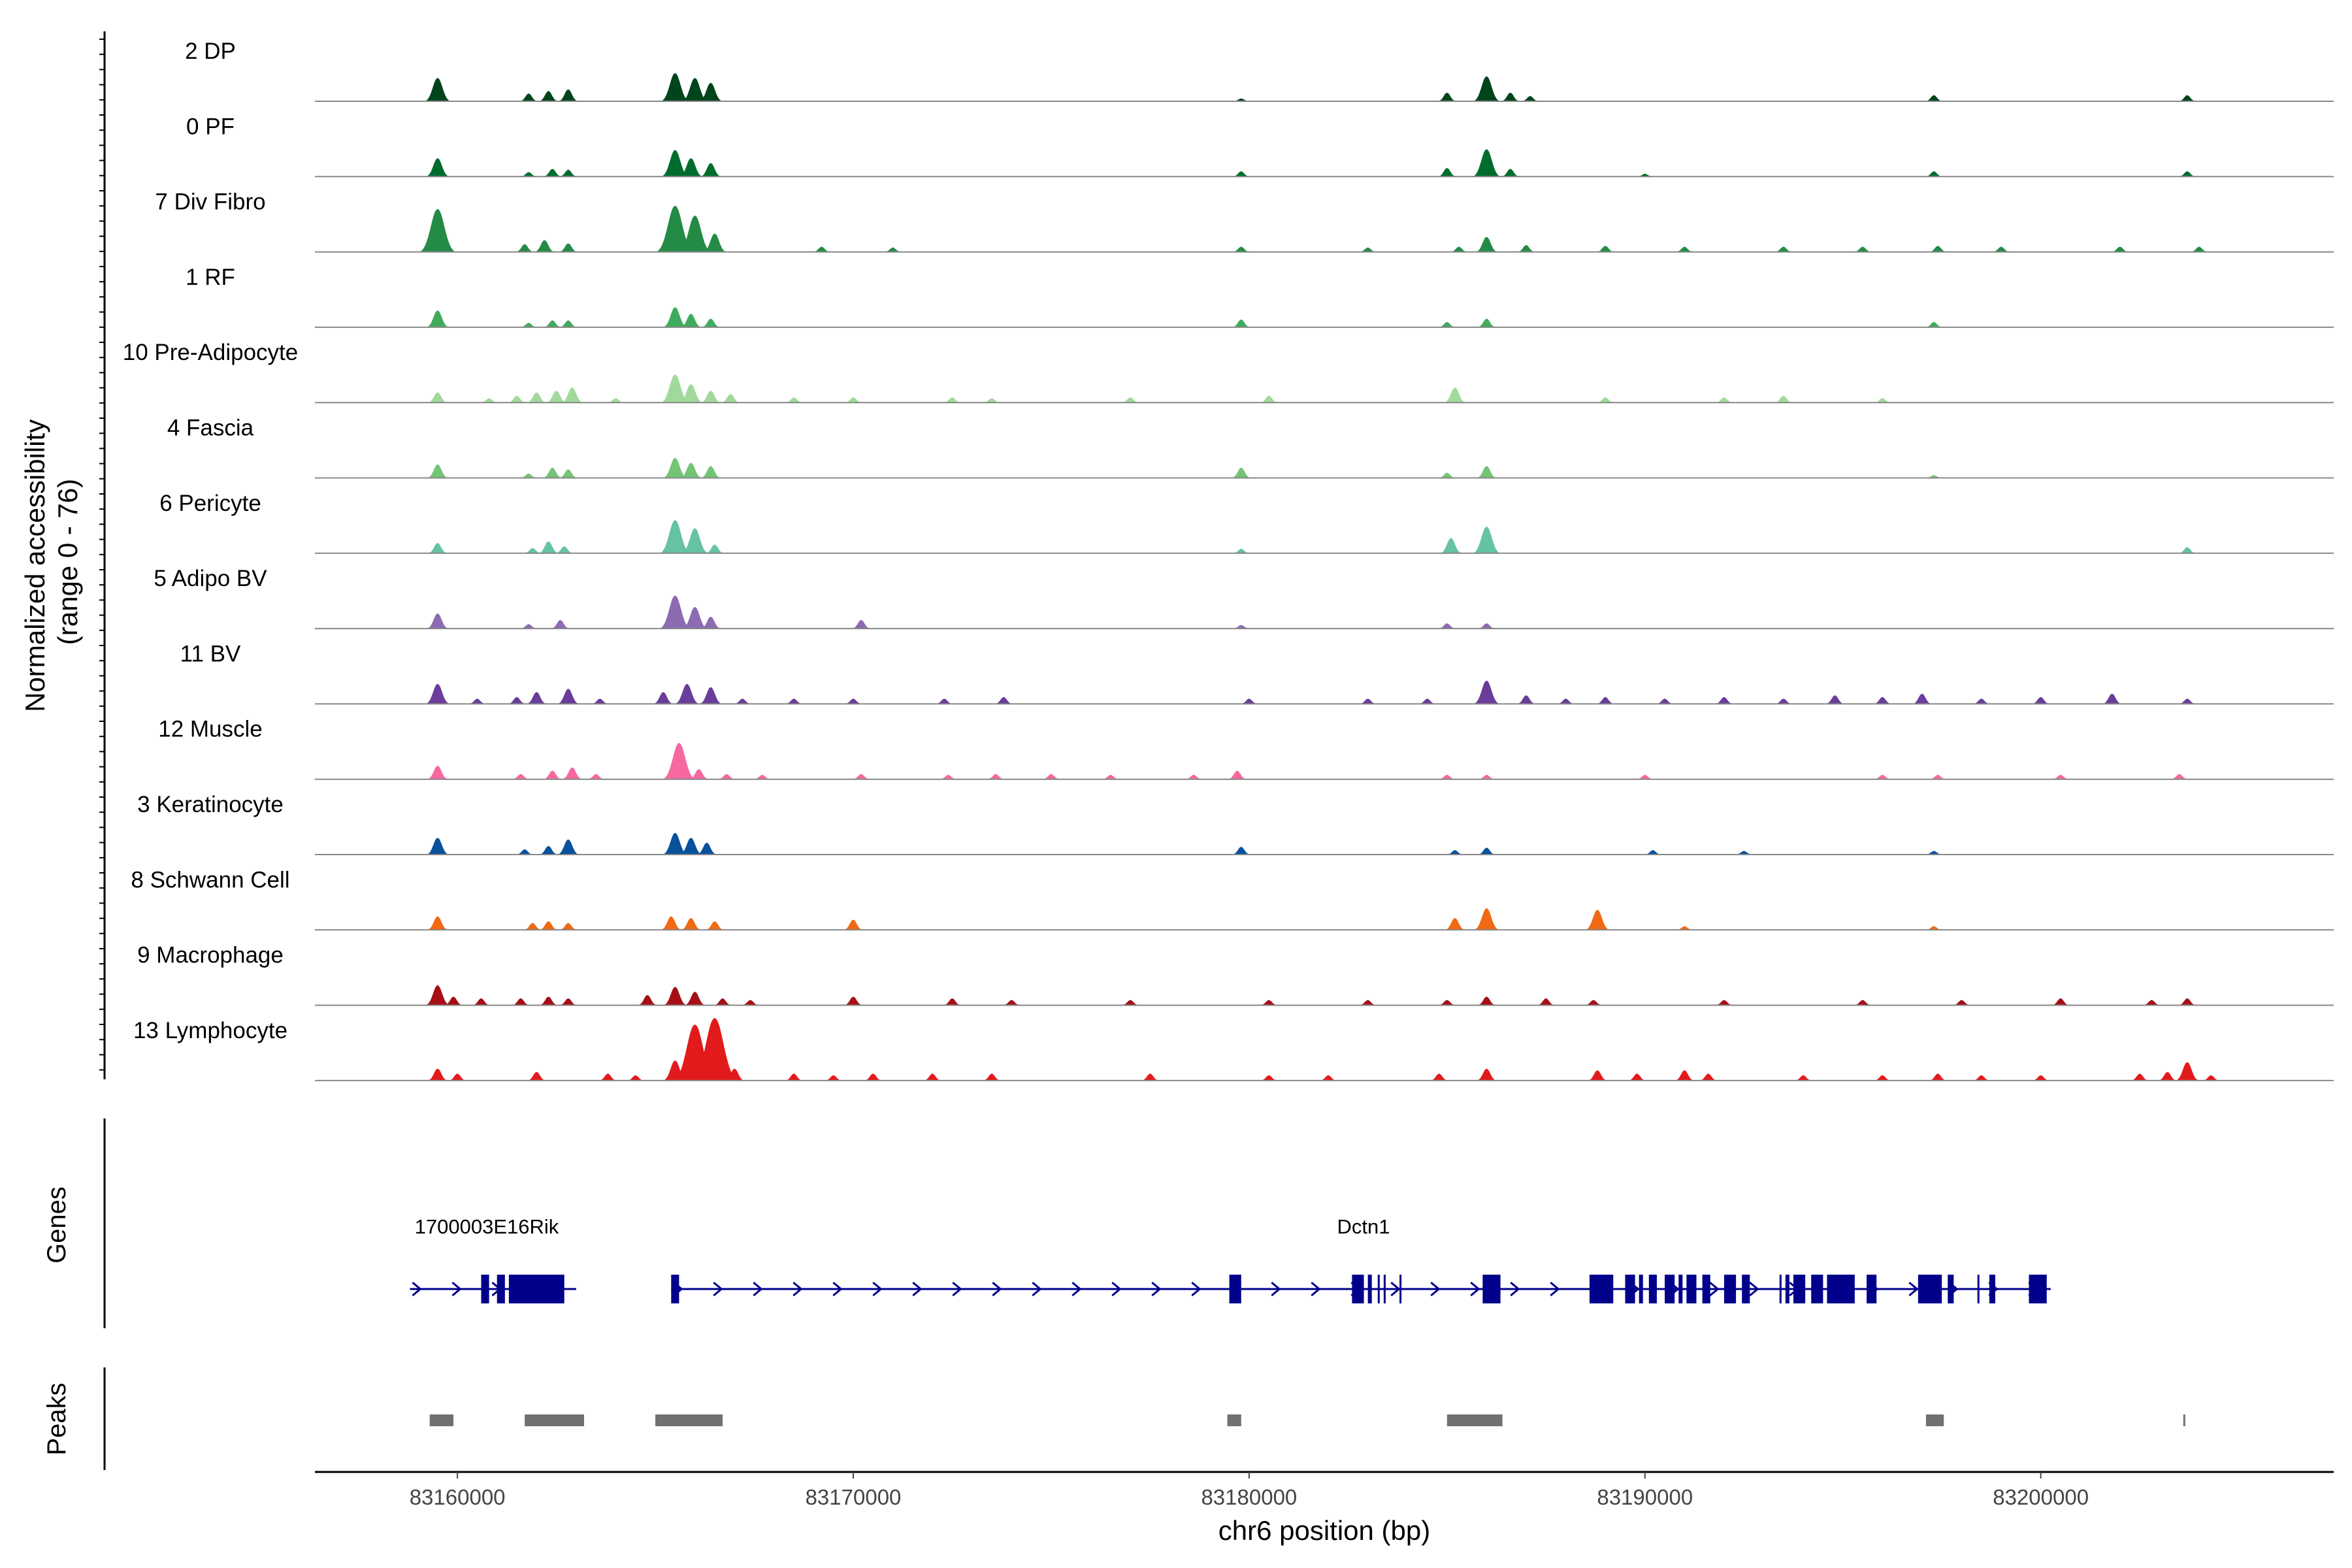  I want to click on gene-label: 1700003E16Rik, so click(487, 1226).